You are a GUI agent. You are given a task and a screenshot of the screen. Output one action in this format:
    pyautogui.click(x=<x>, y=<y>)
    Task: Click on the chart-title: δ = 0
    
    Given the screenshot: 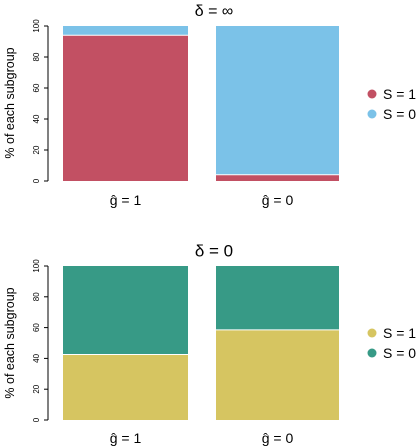 What is the action you would take?
    pyautogui.click(x=214, y=250)
    